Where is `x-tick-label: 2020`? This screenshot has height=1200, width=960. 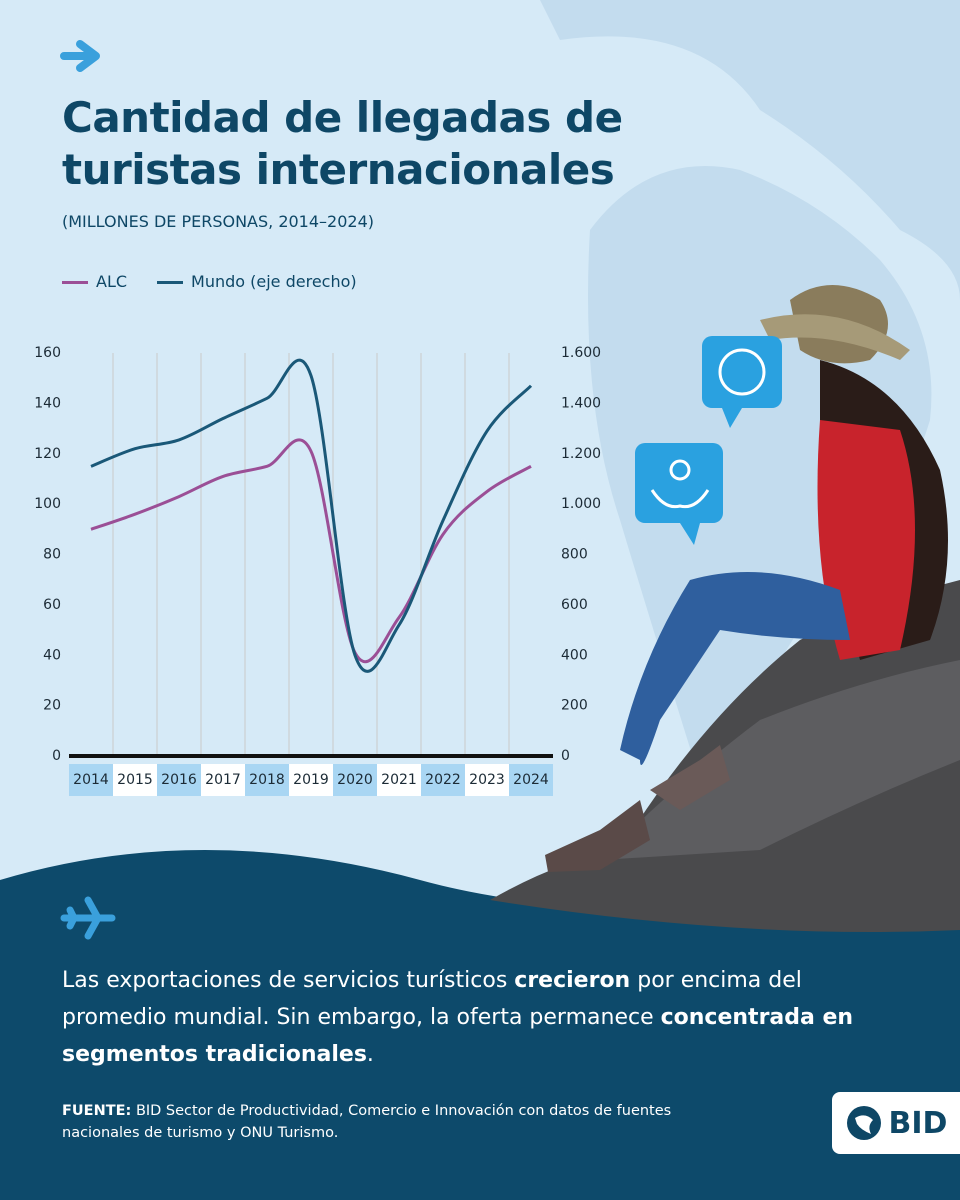
x-tick-label: 2020 is located at coordinates (355, 780).